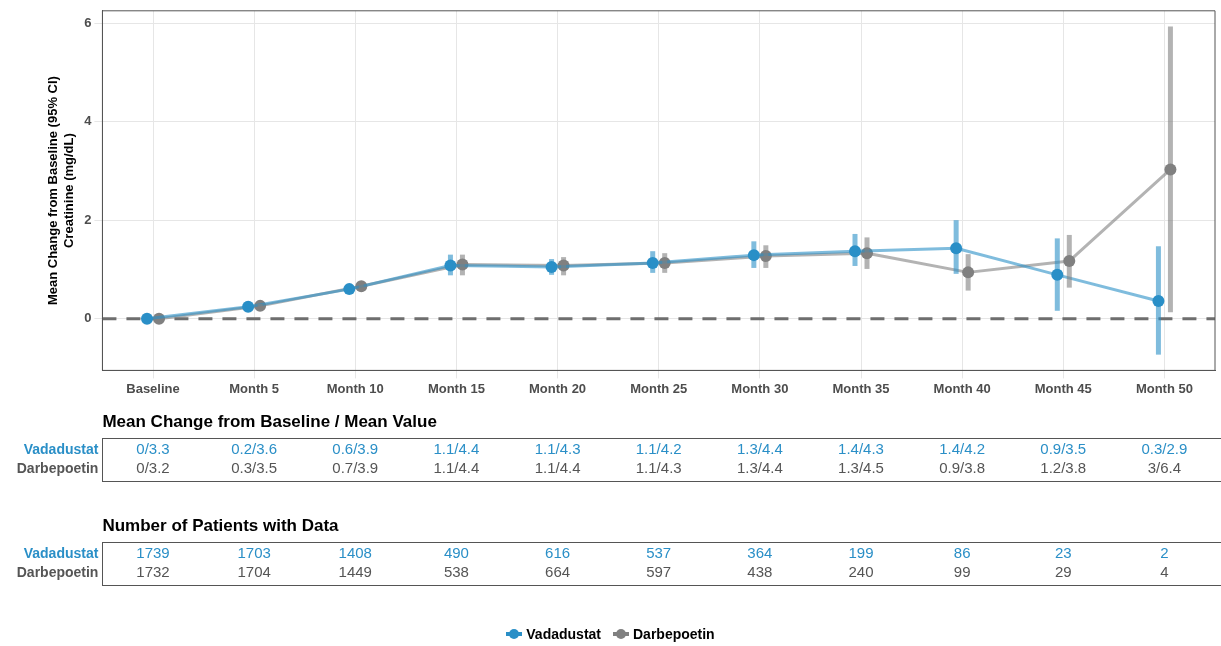 This screenshot has width=1221, height=646. I want to click on x-tick-label: Month 5, so click(254, 388).